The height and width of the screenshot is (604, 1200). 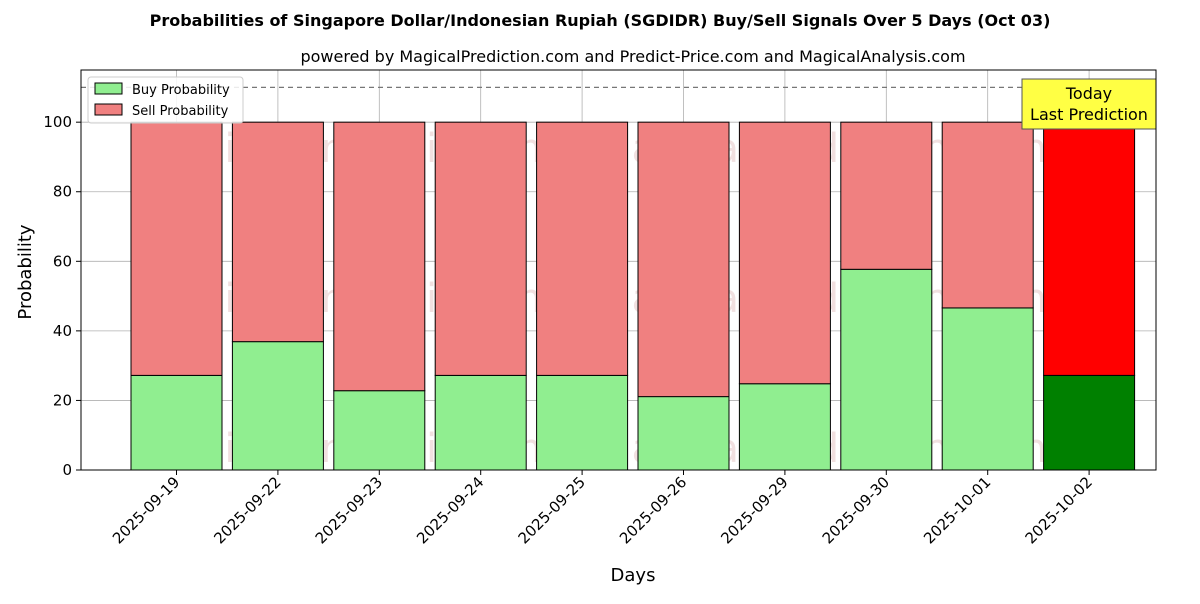 What do you see at coordinates (62, 331) in the screenshot?
I see `y-tick-label: 40` at bounding box center [62, 331].